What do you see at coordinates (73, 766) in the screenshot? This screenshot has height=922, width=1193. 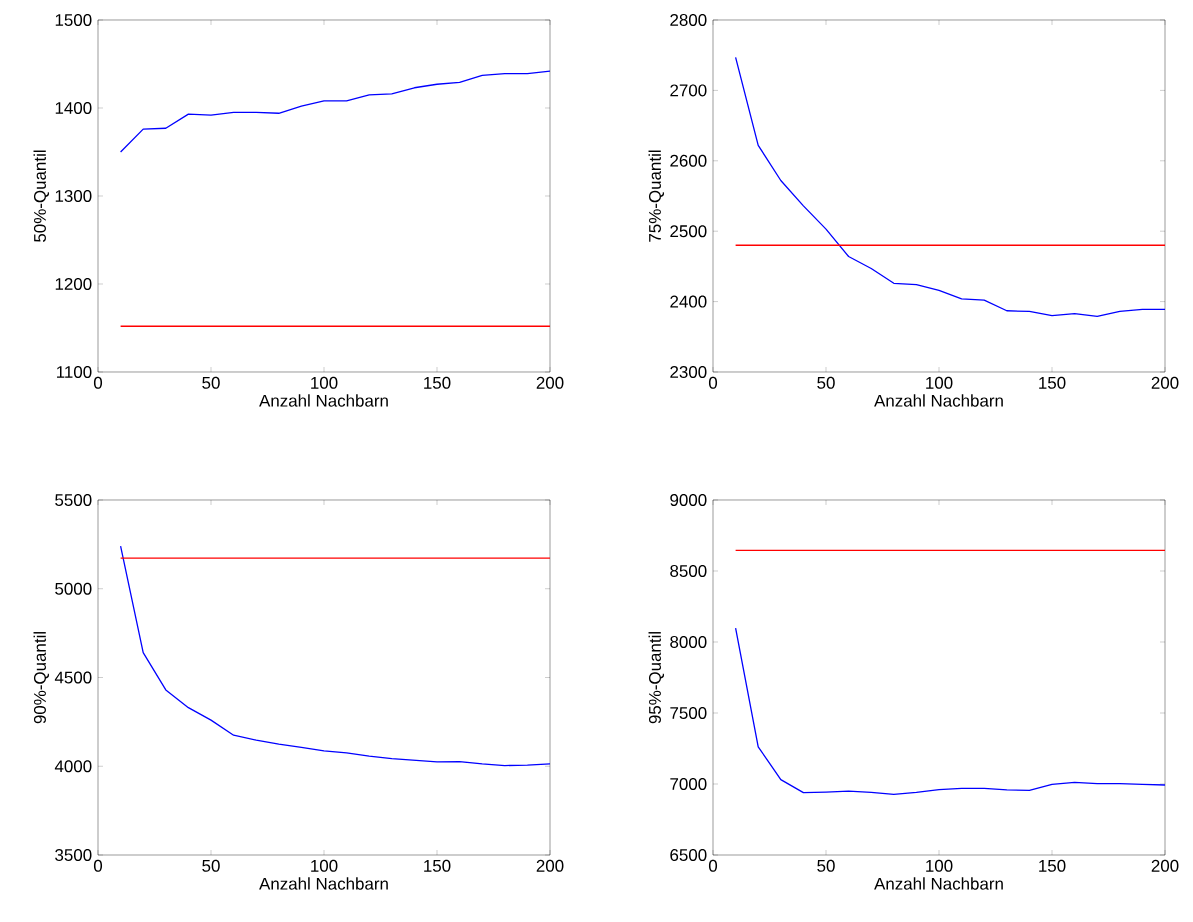 I see `y-tick-label: 4000` at bounding box center [73, 766].